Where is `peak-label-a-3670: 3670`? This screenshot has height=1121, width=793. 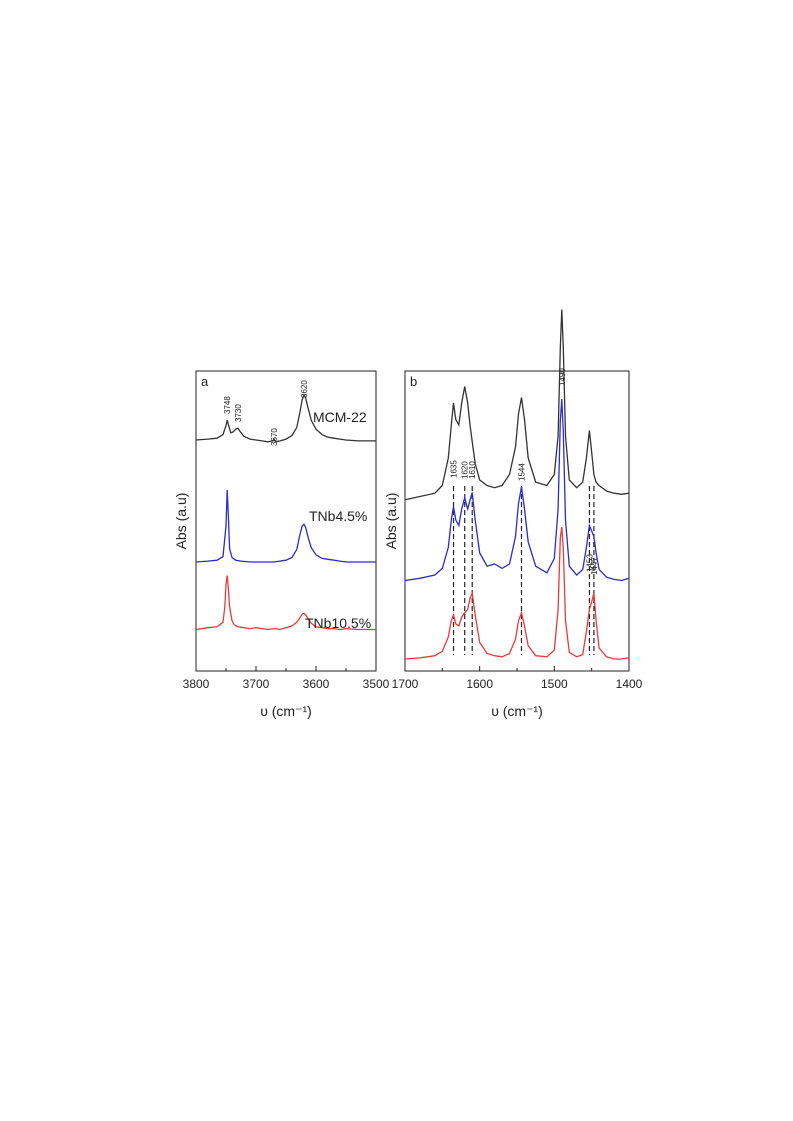 peak-label-a-3670: 3670 is located at coordinates (274, 437).